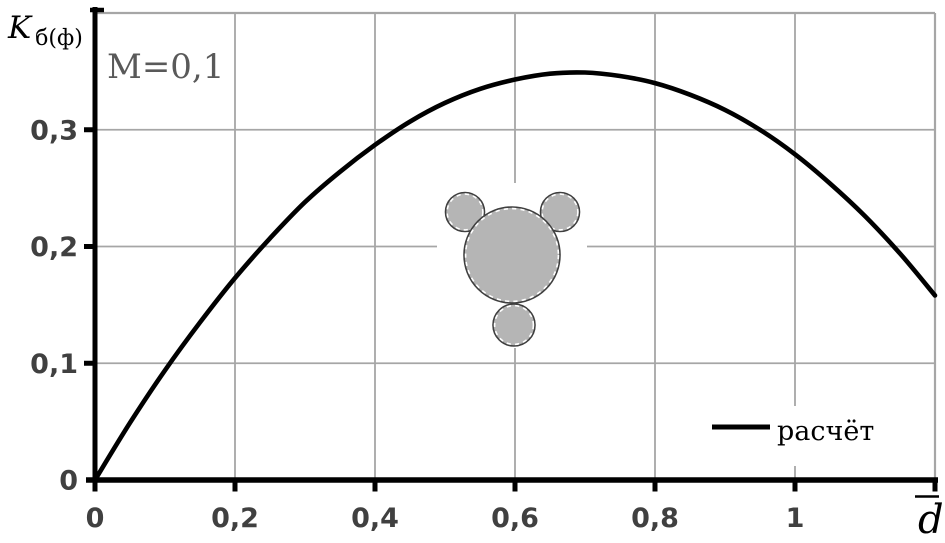 This screenshot has width=945, height=543. I want to click on y-tick-label: 0,1, so click(54, 364).